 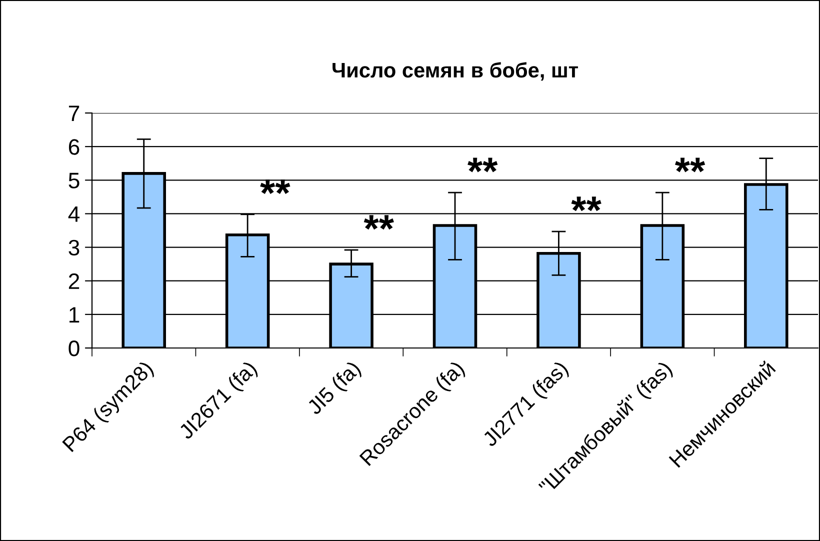 What do you see at coordinates (74, 248) in the screenshot?
I see `y-tick-label: 3` at bounding box center [74, 248].